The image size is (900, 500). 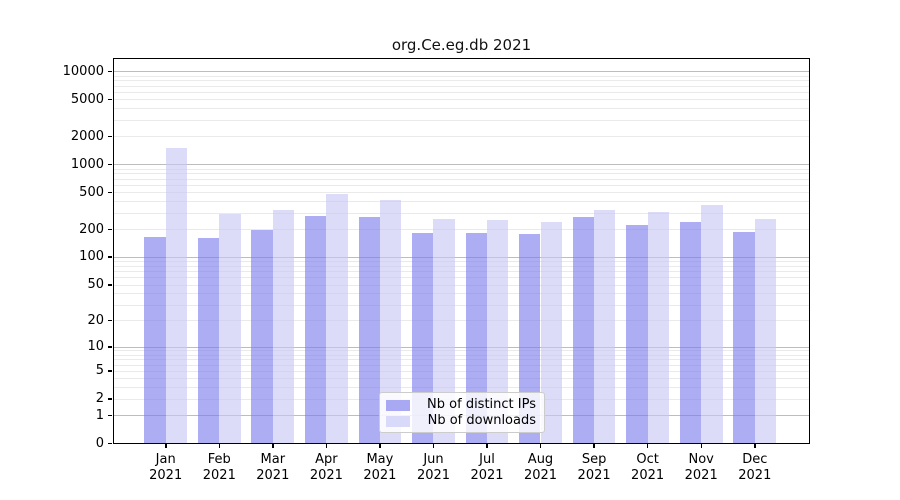 What do you see at coordinates (551, 333) in the screenshot?
I see `bar-downloads-aug` at bounding box center [551, 333].